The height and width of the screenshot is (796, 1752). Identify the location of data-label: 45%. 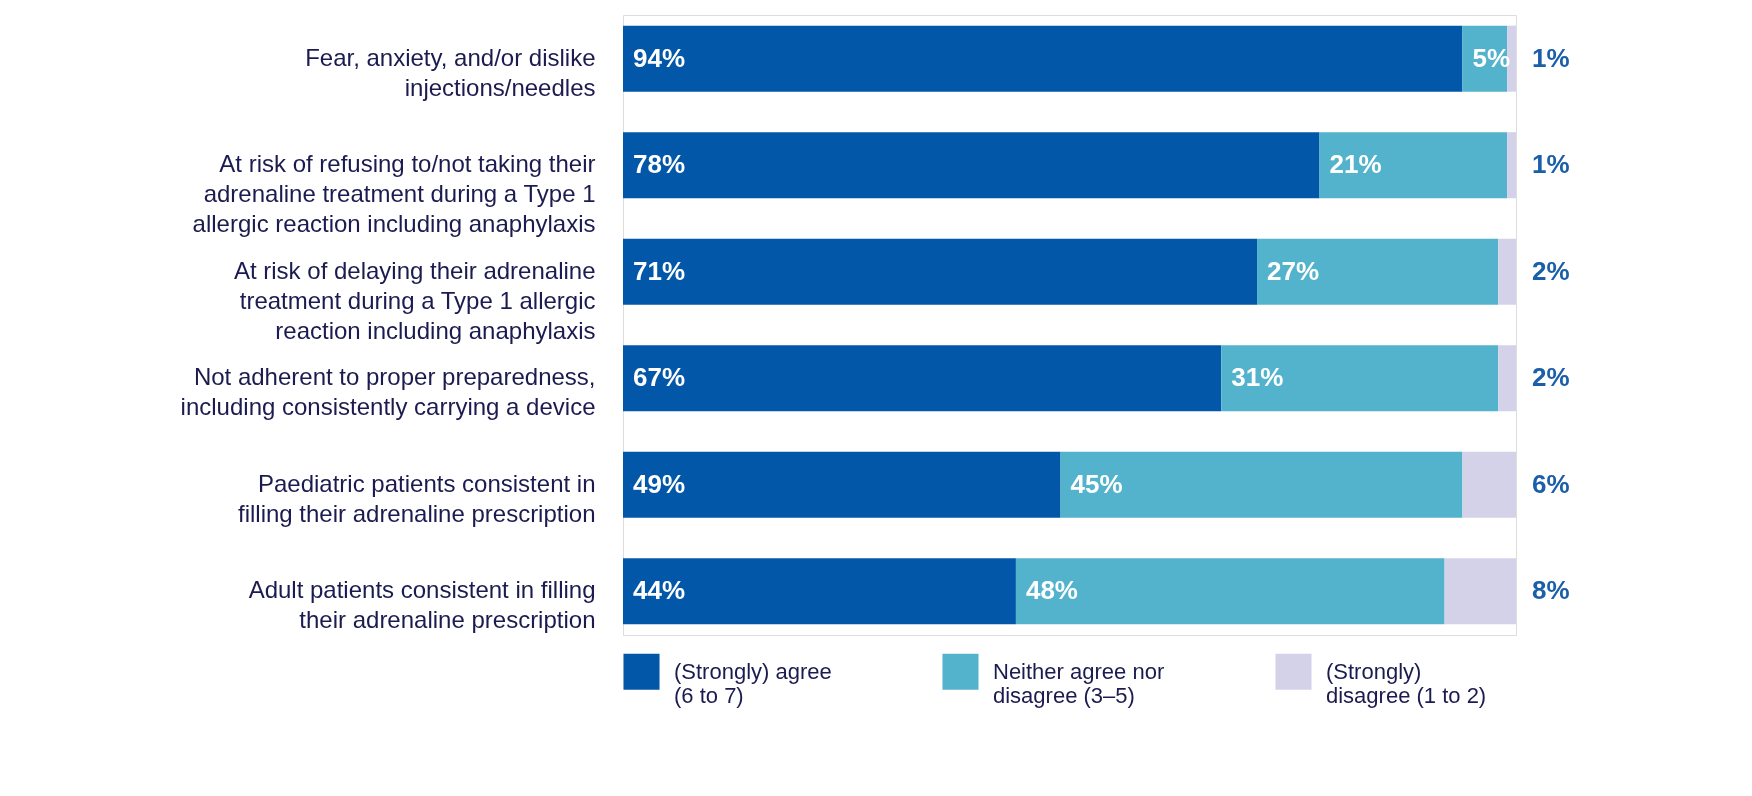
(1096, 483).